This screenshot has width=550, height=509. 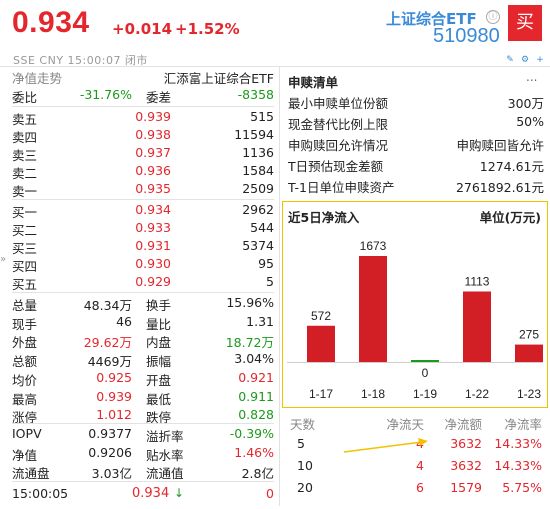 I want to click on stat-row: 涨停 1.012 跌停 0.828, so click(x=143, y=416).